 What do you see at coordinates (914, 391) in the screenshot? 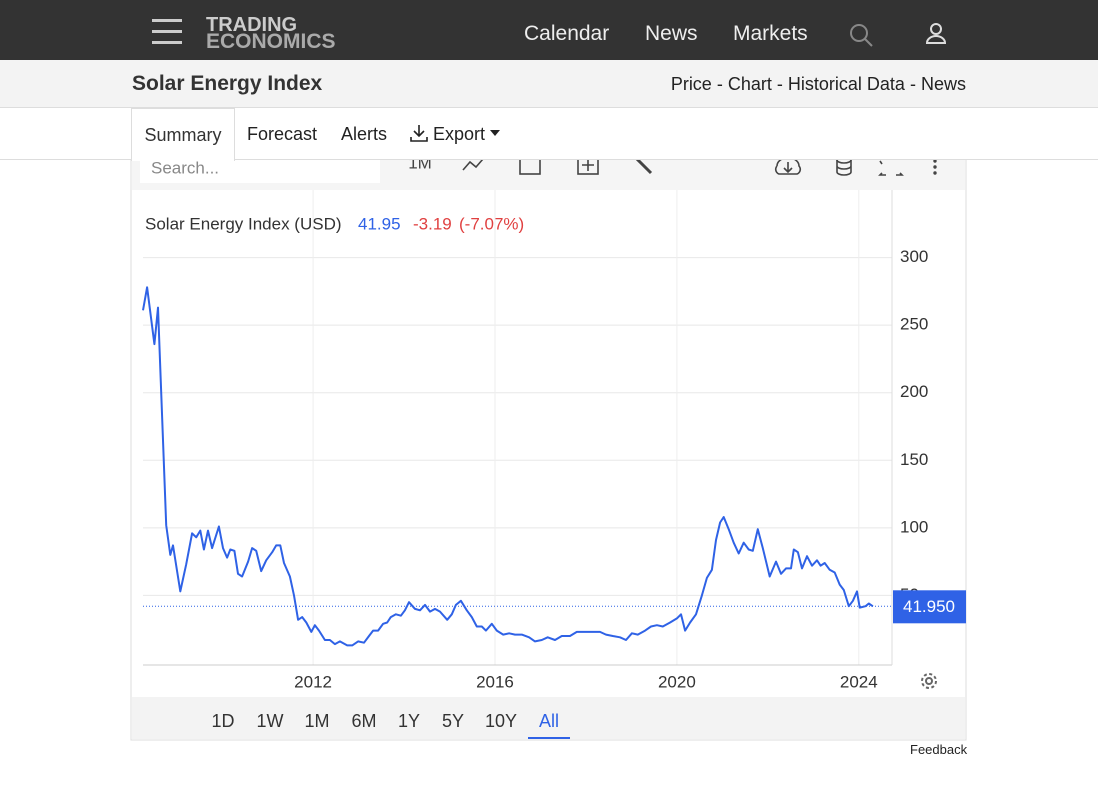
I see `y-tick-label: 200` at bounding box center [914, 391].